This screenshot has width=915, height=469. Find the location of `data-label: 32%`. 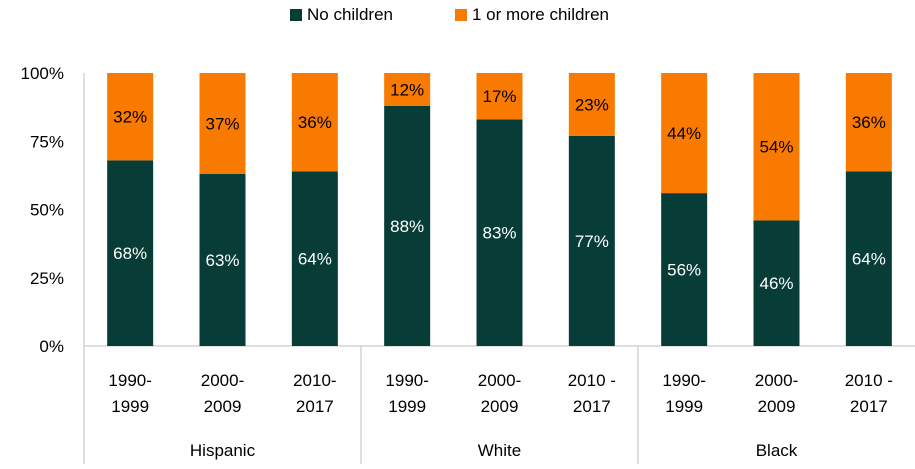

data-label: 32% is located at coordinates (130, 117).